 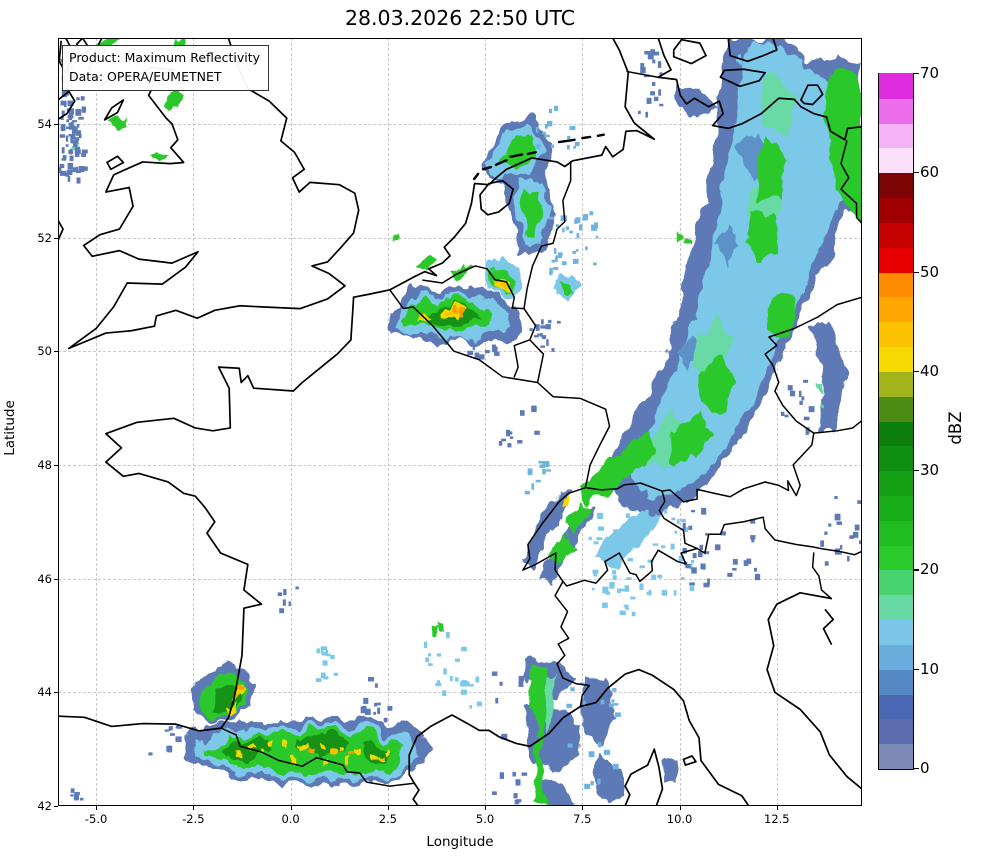 What do you see at coordinates (239, 691) in the screenshot?
I see `echo-dot-orange` at bounding box center [239, 691].